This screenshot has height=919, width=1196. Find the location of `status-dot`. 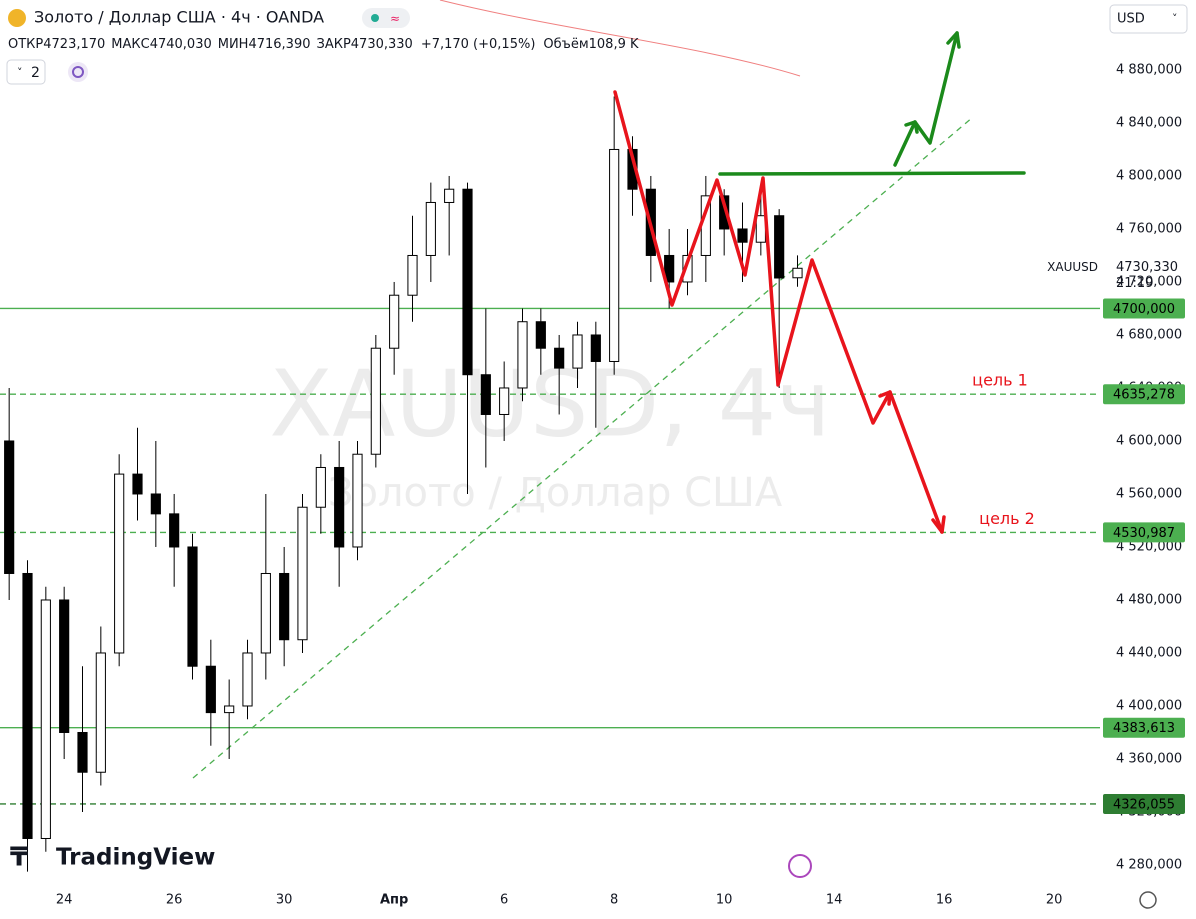

status-dot is located at coordinates (375, 18).